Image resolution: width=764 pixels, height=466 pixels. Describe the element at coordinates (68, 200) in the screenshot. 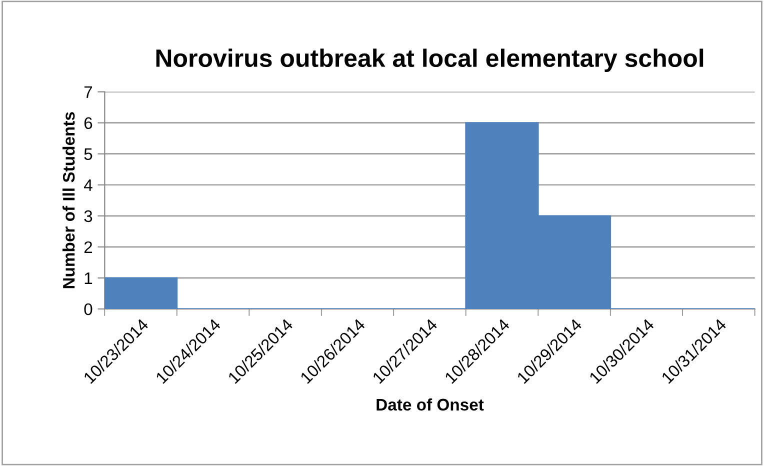

I see `y-axis-title: Number of Ill Students` at that location.